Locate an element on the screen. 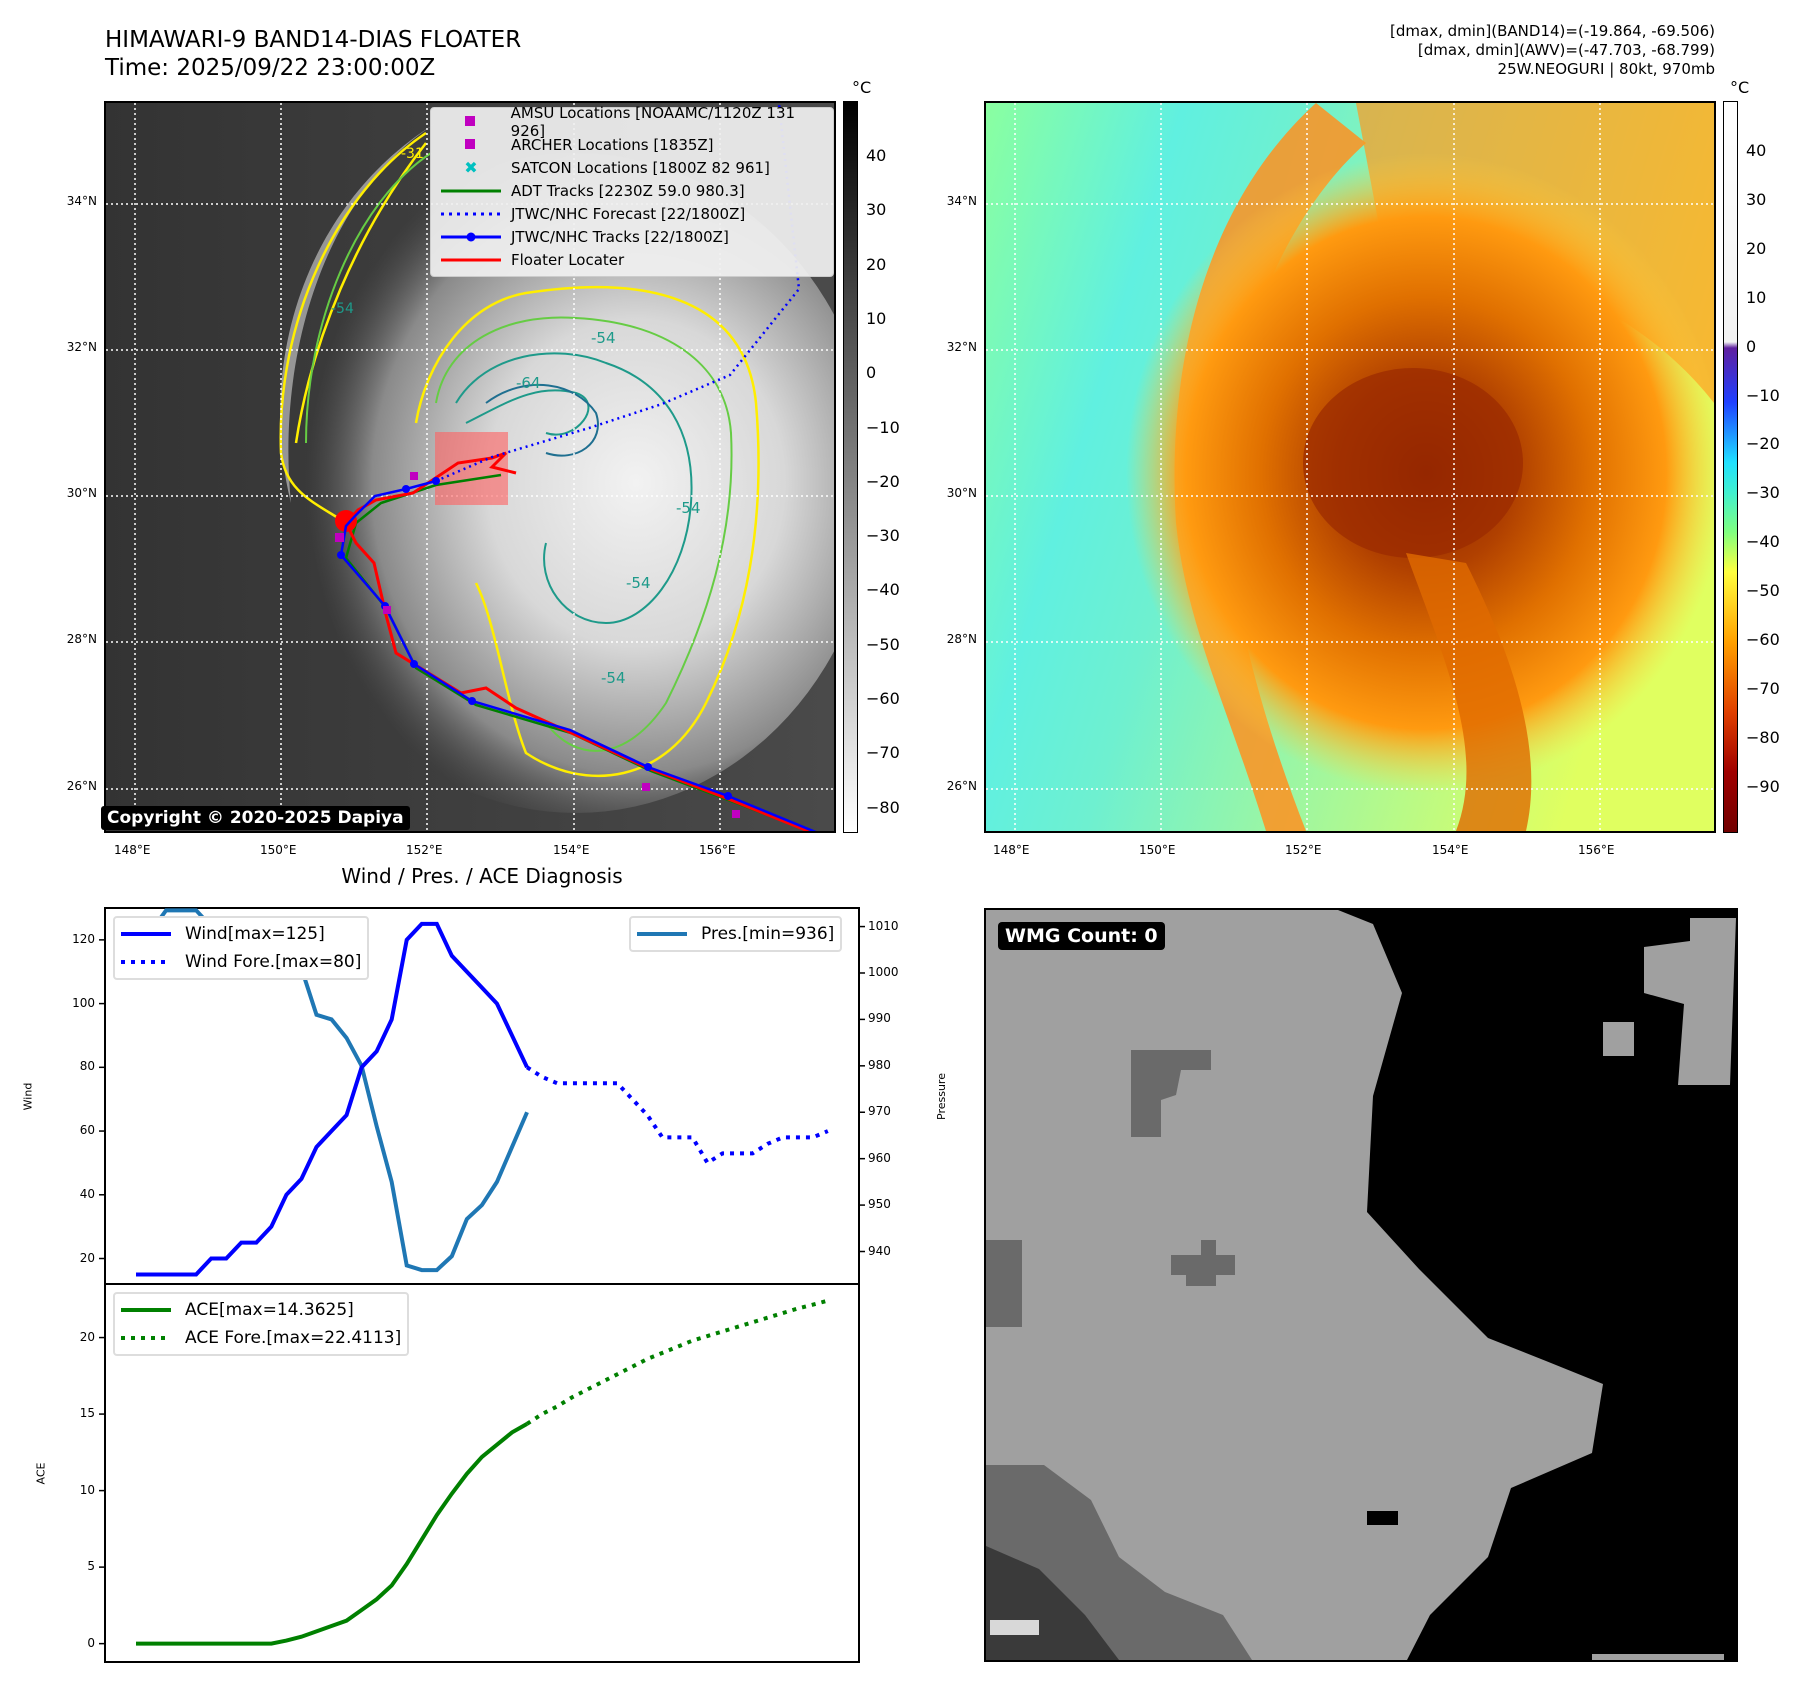 This screenshot has width=1797, height=1690. wind-tick-label: 60 is located at coordinates (87, 1130).